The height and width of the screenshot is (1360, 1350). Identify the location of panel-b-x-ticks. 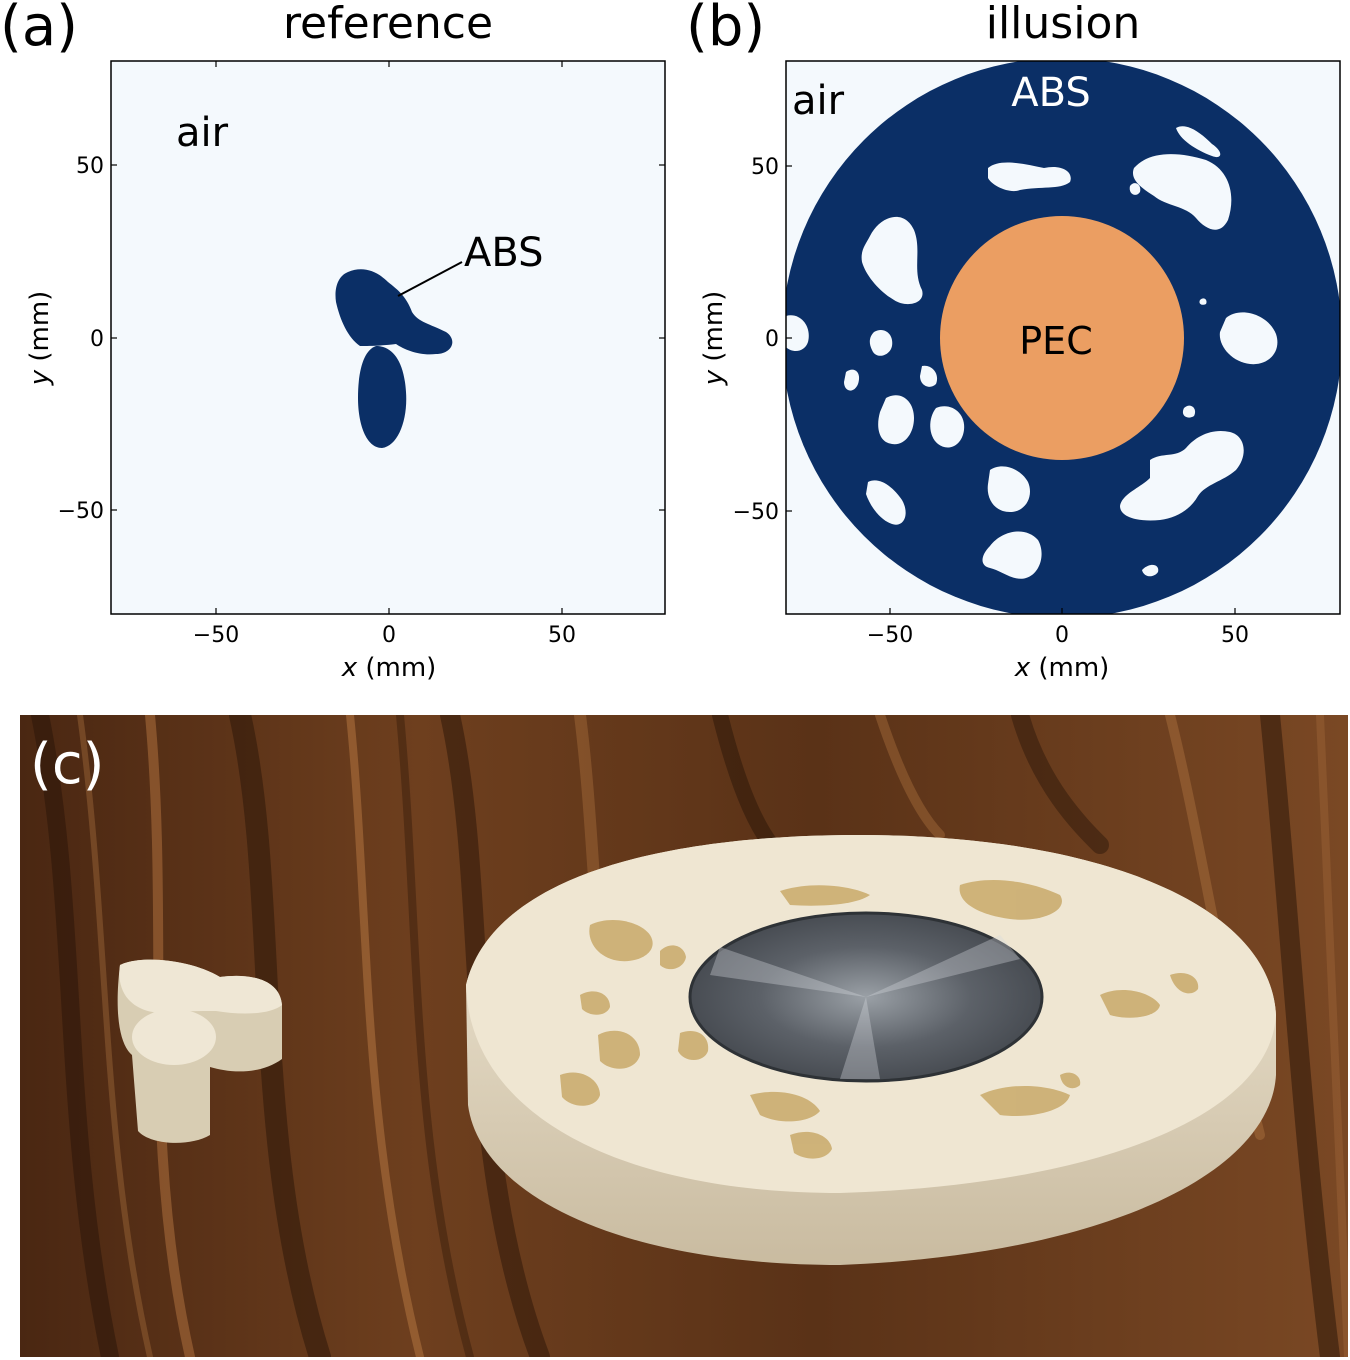
(1062, 611).